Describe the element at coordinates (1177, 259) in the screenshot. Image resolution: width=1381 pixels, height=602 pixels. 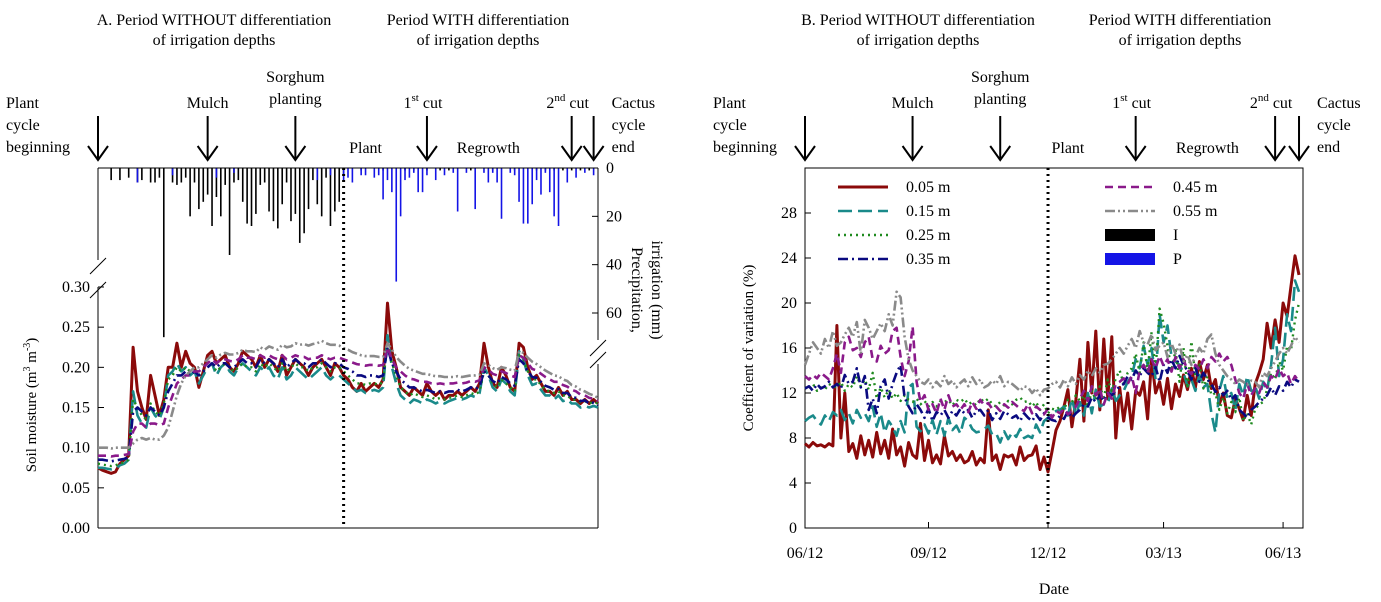
I see `panel-b-legend-label-7: P` at that location.